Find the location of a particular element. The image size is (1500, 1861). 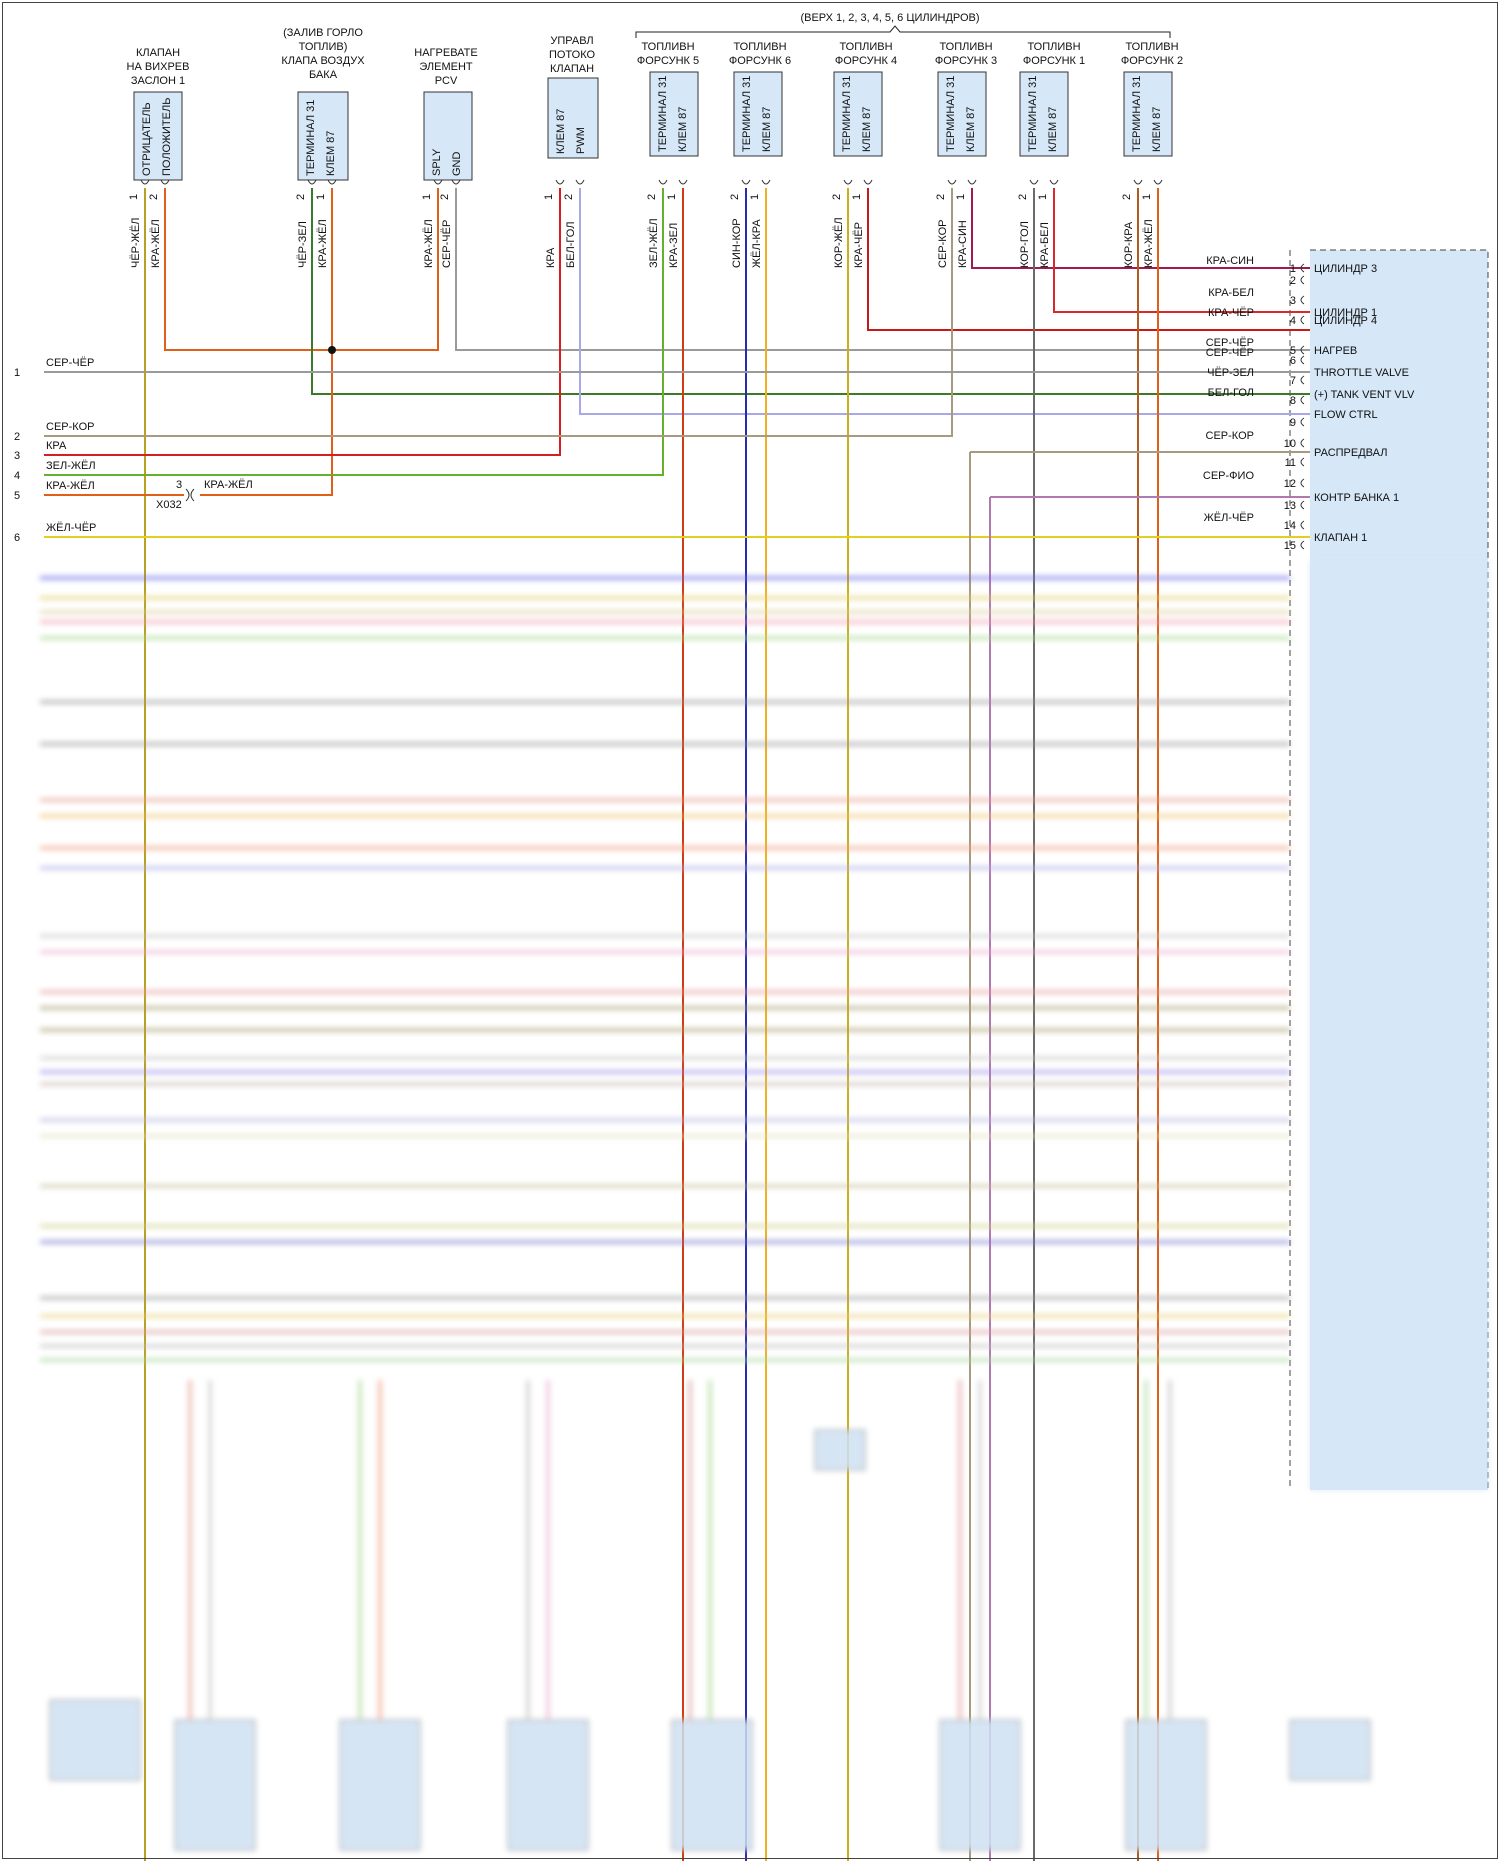

ecu-pin-function: НАГРЕВ is located at coordinates (1335, 351).